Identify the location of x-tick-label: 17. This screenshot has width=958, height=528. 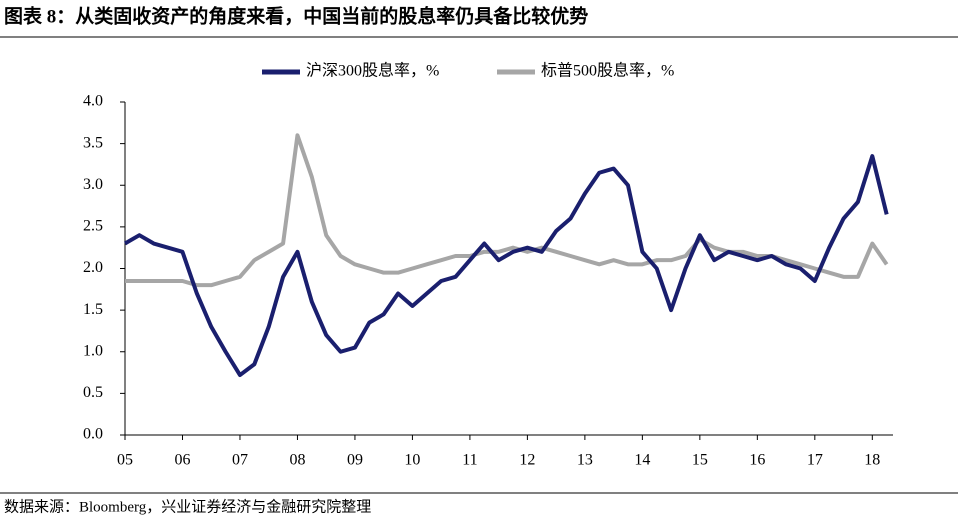
(815, 460).